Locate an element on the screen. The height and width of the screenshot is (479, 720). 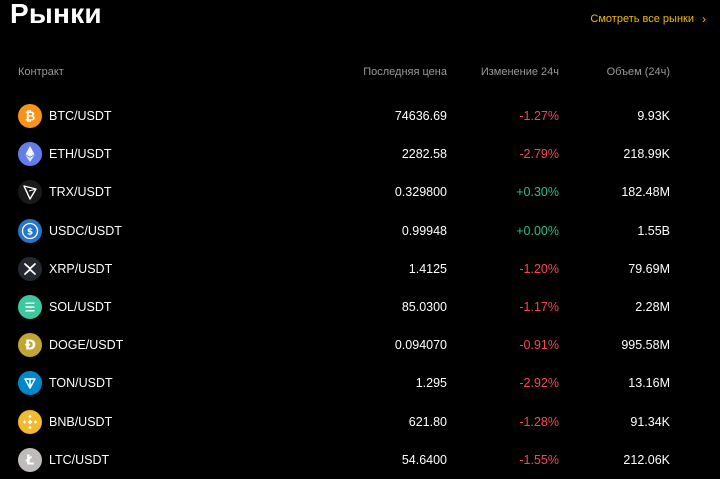
market-row-ltc: Ł LTC/USDT 54.6400 -1.55% 212.06K is located at coordinates (360, 460).